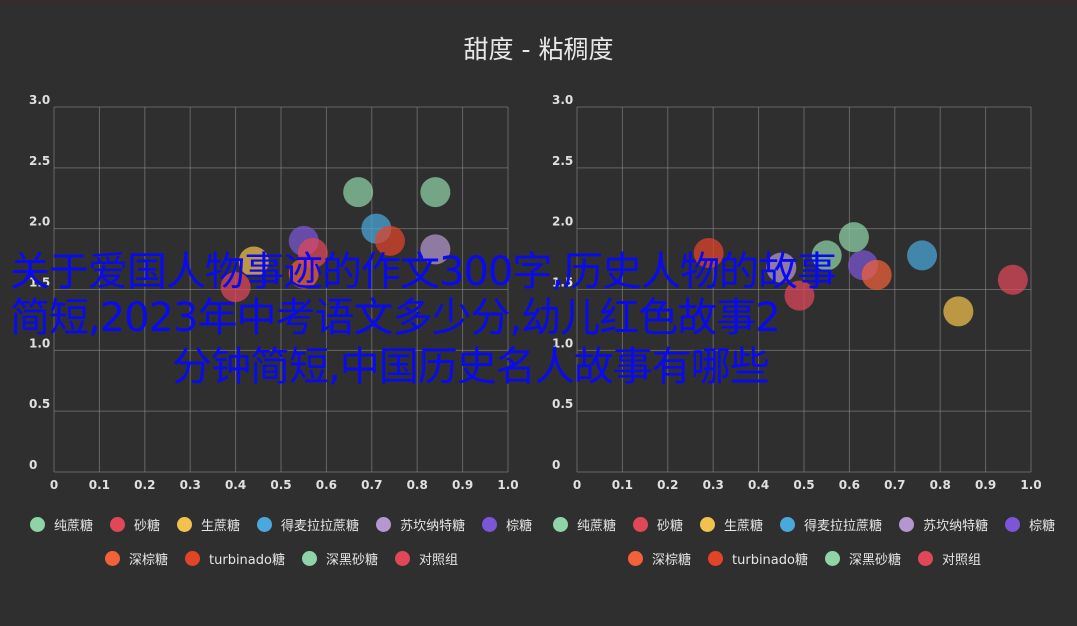 The width and height of the screenshot is (1077, 626). Describe the element at coordinates (985, 485) in the screenshot. I see `x-tick-label: 0.9` at that location.